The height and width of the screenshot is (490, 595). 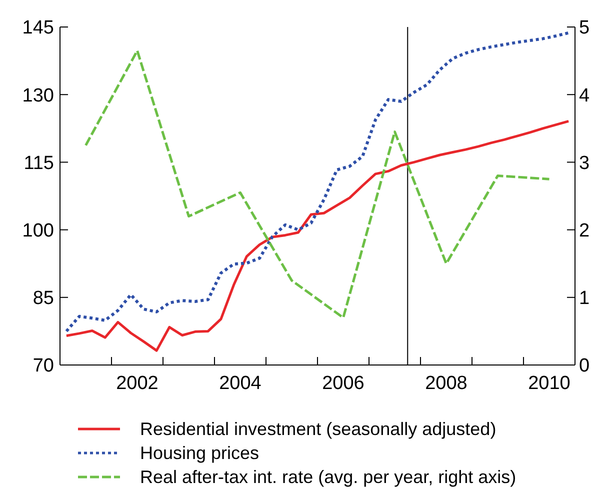 What do you see at coordinates (318, 429) in the screenshot?
I see `legend-label: Residential investment (seasonally adjusted)` at bounding box center [318, 429].